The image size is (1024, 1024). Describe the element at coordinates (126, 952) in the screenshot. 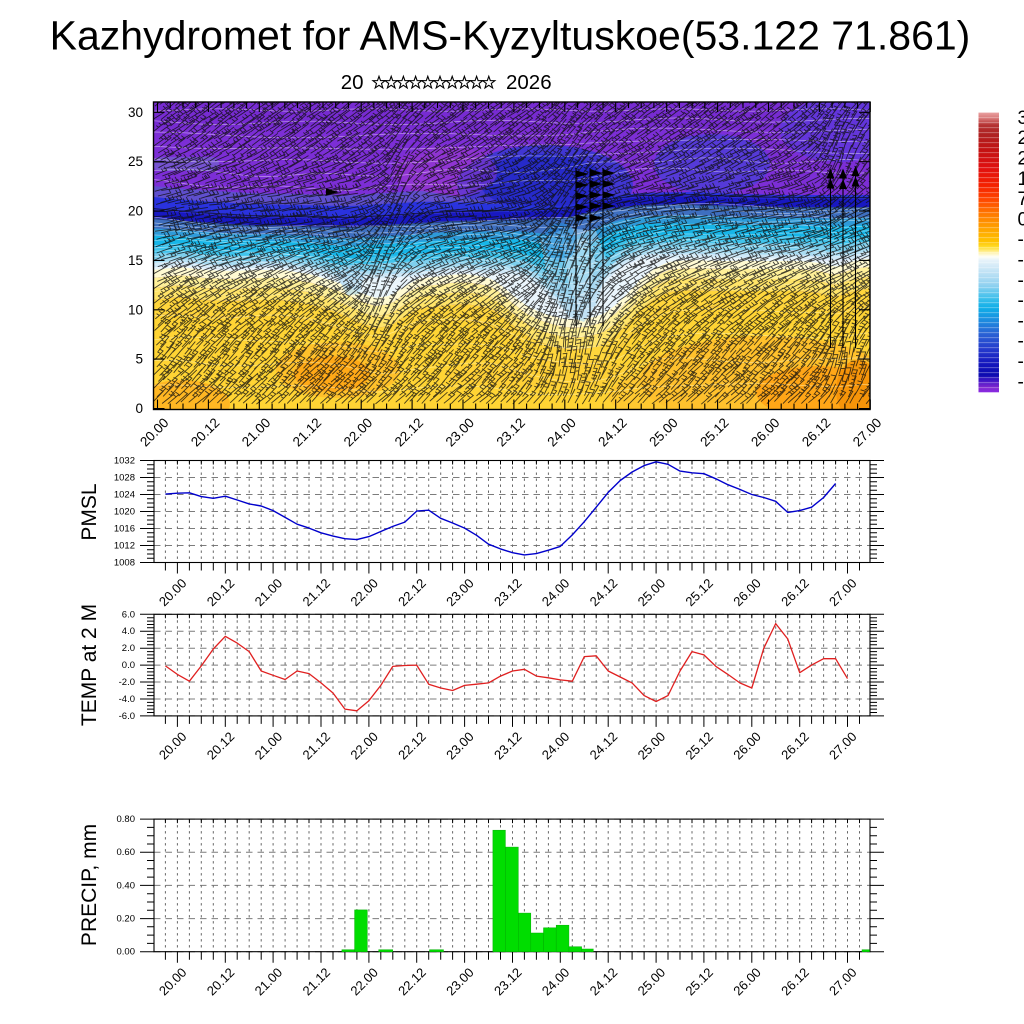

I see `svg-text: 0.00` at that location.